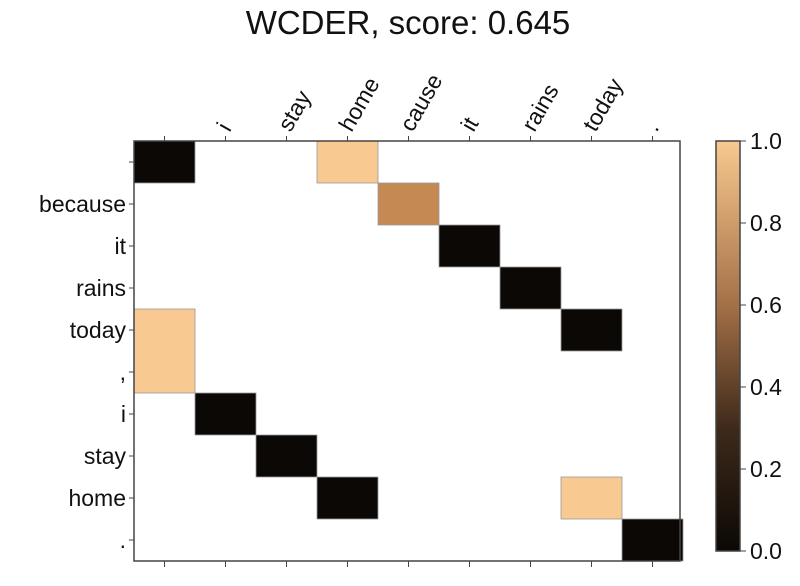 This screenshot has width=800, height=586. Describe the element at coordinates (123, 540) in the screenshot. I see `y-tick-label-9: .` at that location.